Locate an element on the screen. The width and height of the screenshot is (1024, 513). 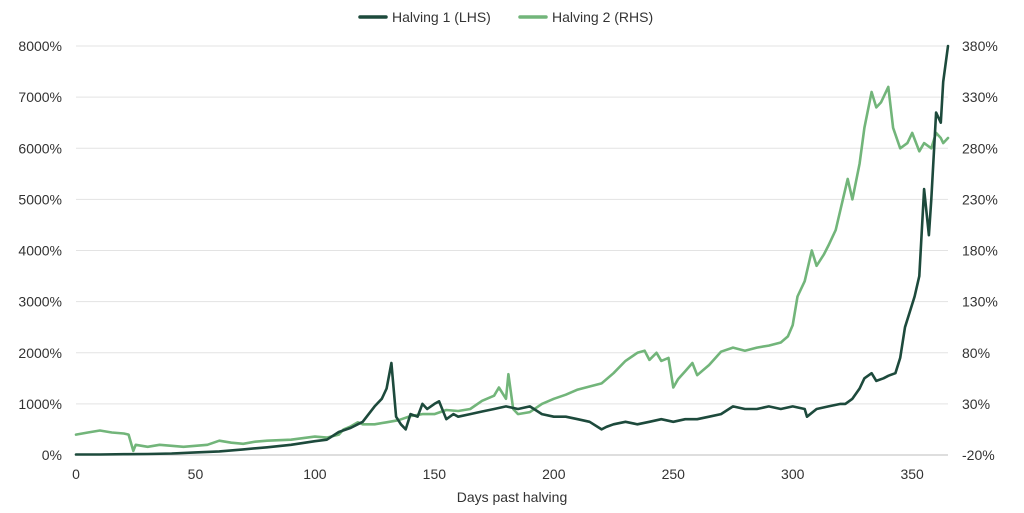
right-y-tick-label: 230% is located at coordinates (980, 199).